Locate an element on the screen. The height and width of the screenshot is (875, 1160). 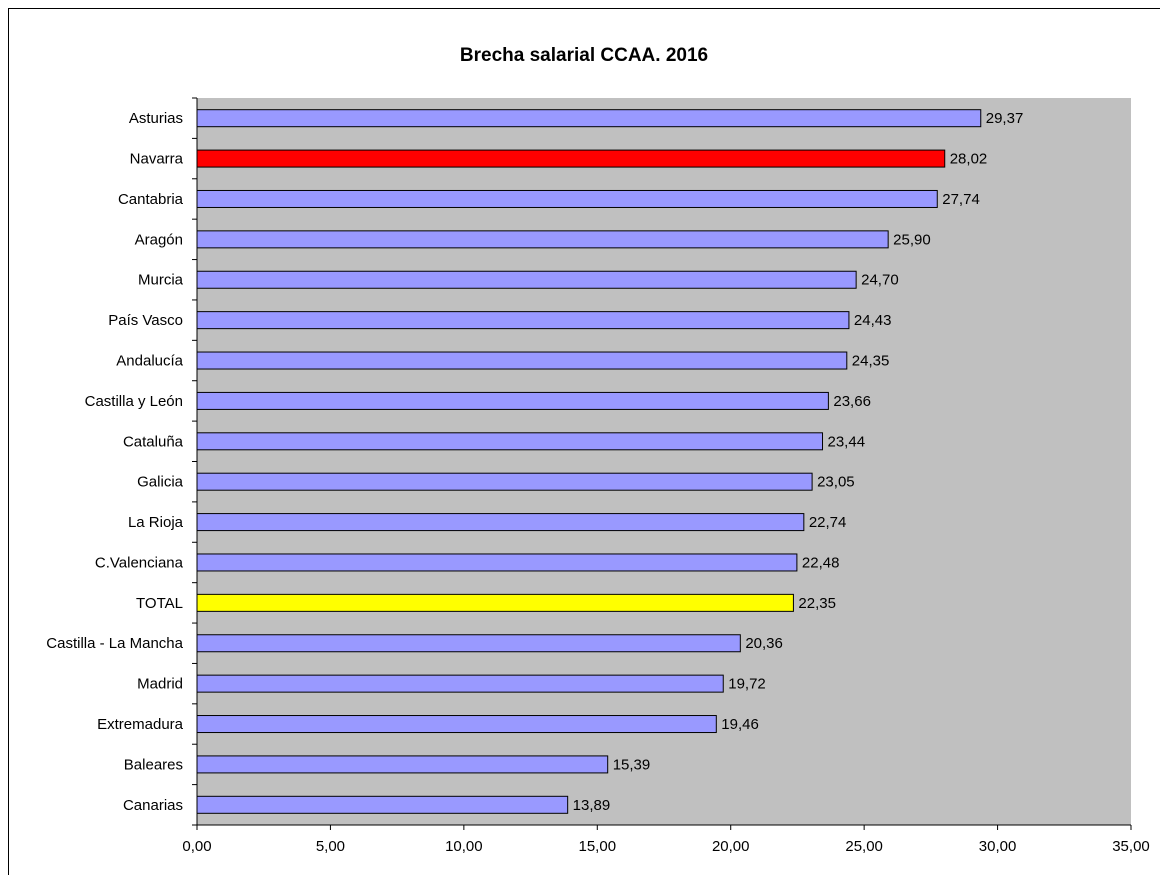
y-tick-label: Madrid is located at coordinates (160, 684).